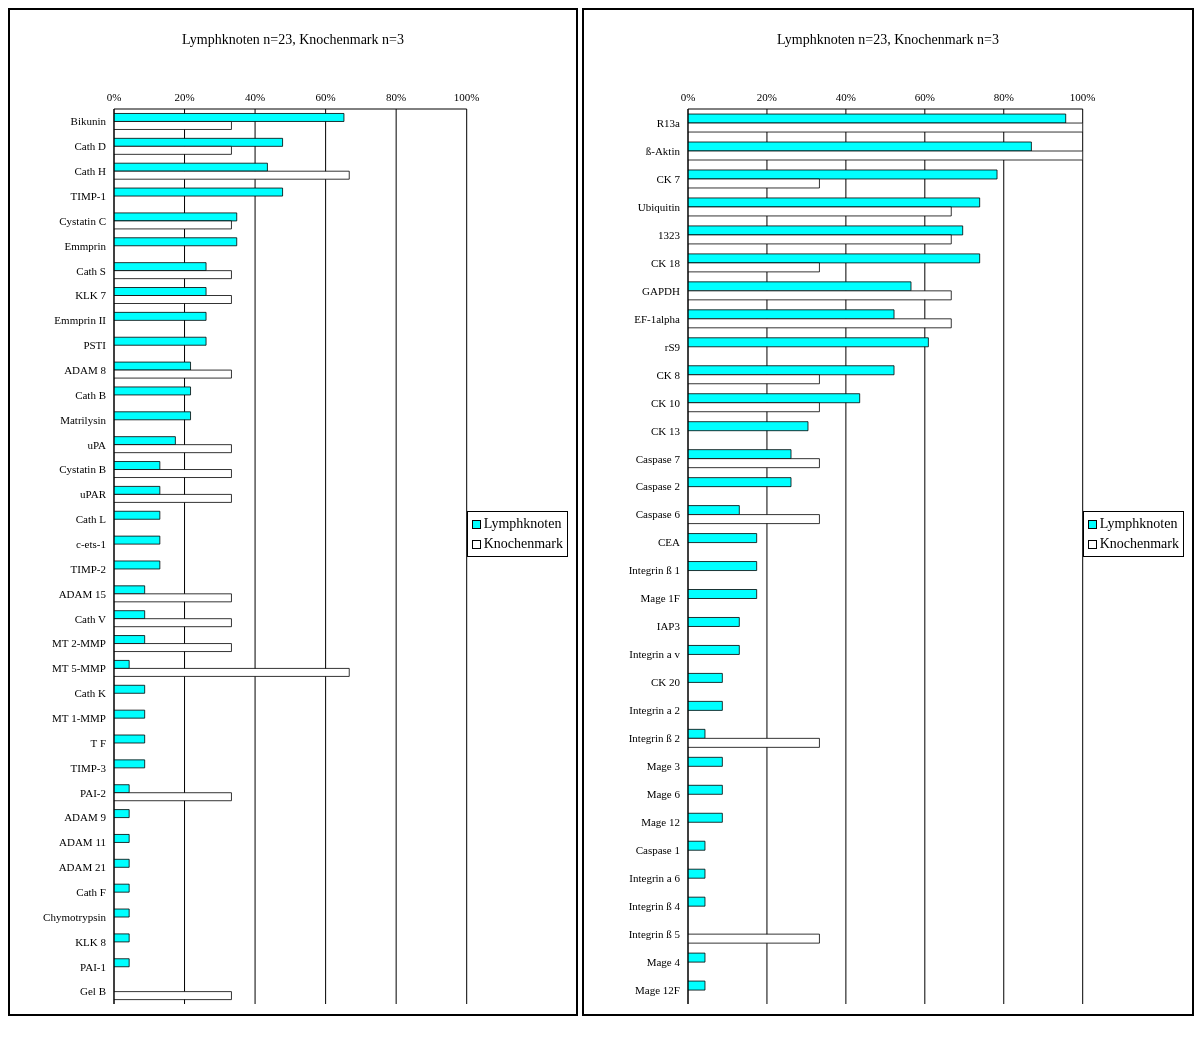  Describe the element at coordinates (95, 345) in the screenshot. I see `y-tick-label: PSTI` at that location.